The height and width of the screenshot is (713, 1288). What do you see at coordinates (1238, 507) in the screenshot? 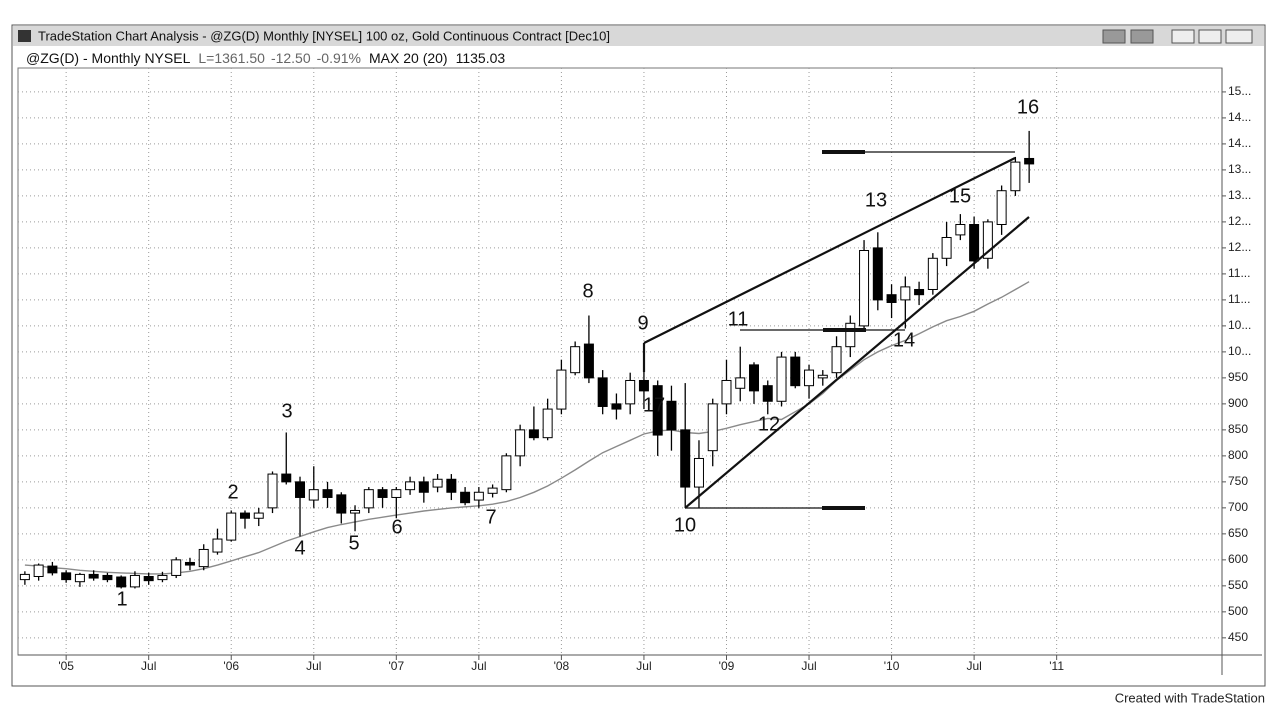
I see `y-tick-label: 700` at bounding box center [1238, 507].